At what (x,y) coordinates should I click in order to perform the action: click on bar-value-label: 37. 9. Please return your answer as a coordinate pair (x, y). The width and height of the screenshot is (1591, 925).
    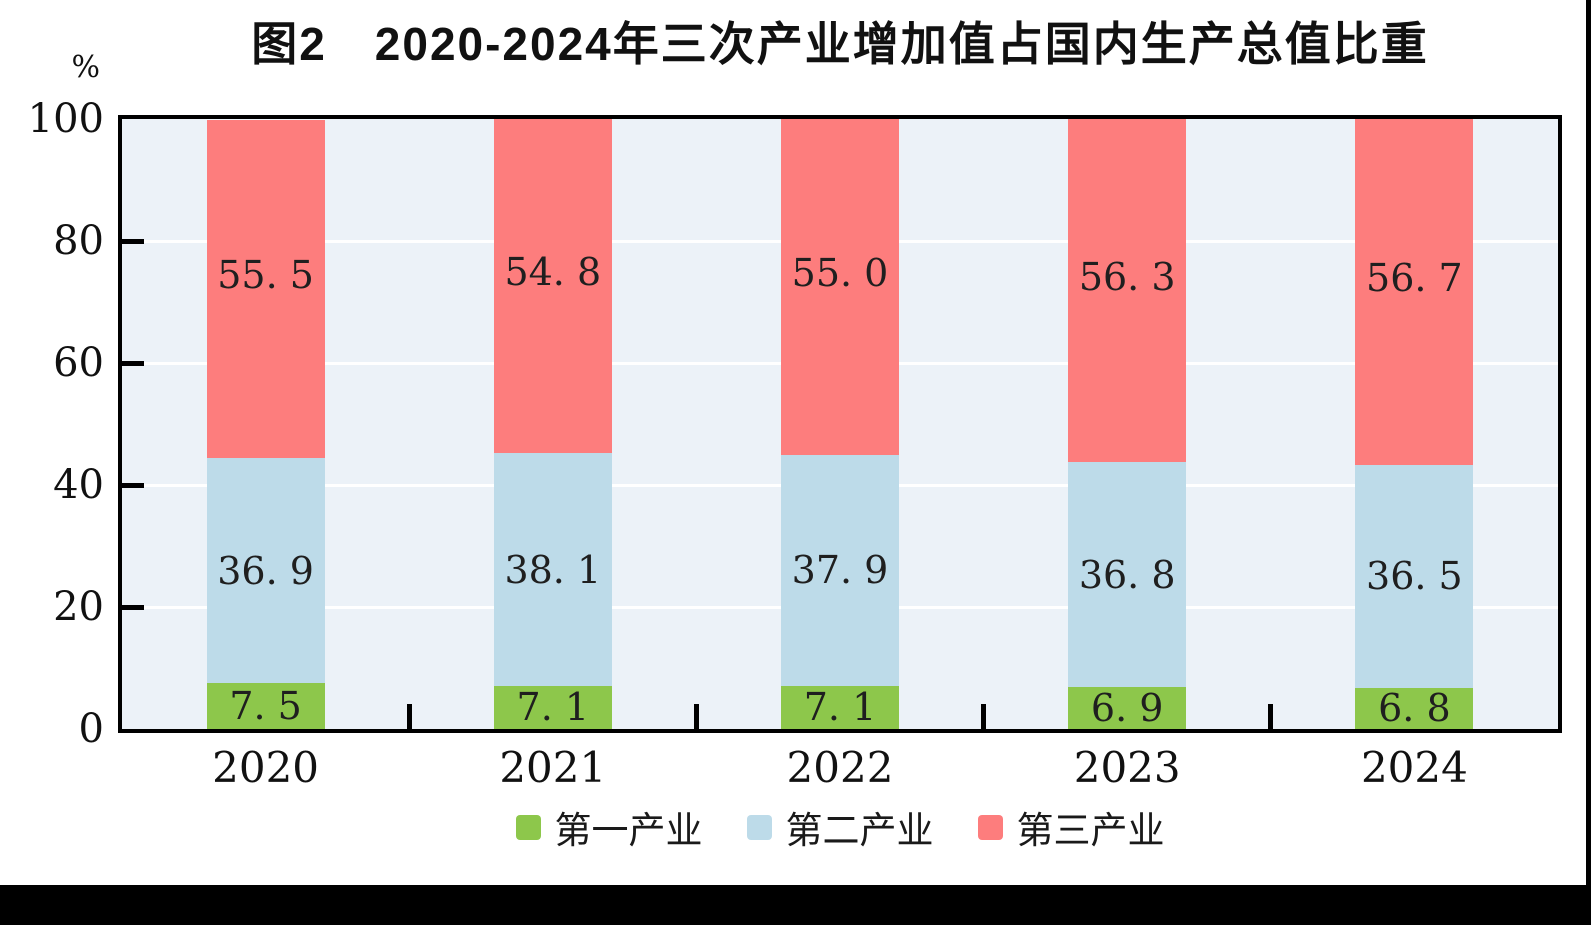
    Looking at the image, I should click on (840, 570).